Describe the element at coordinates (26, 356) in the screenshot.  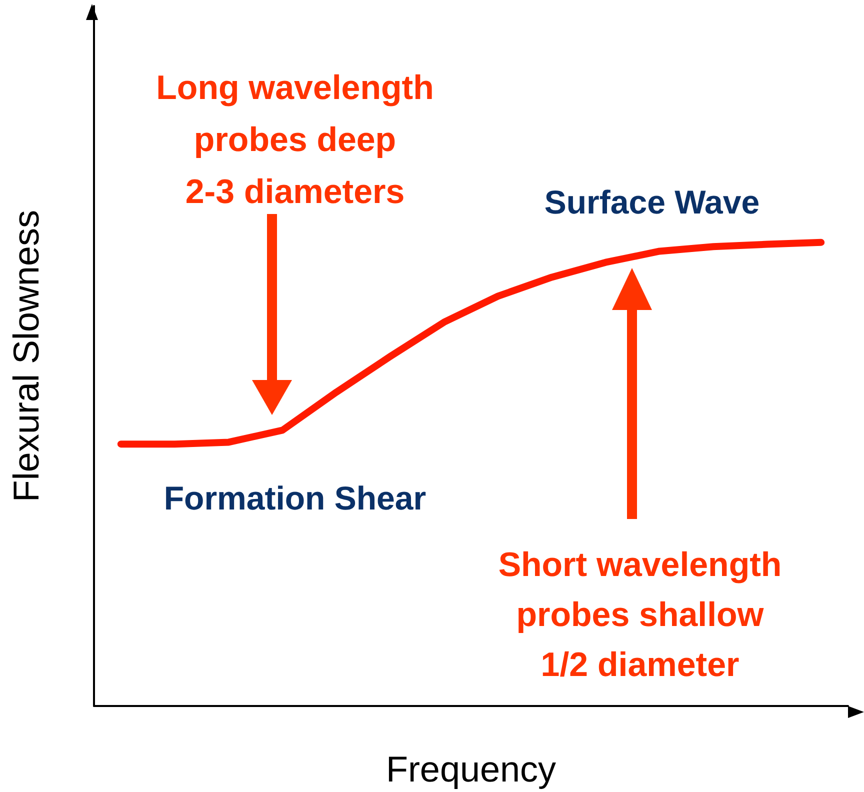
I see `y-axis-title: Flexural Slowness` at that location.